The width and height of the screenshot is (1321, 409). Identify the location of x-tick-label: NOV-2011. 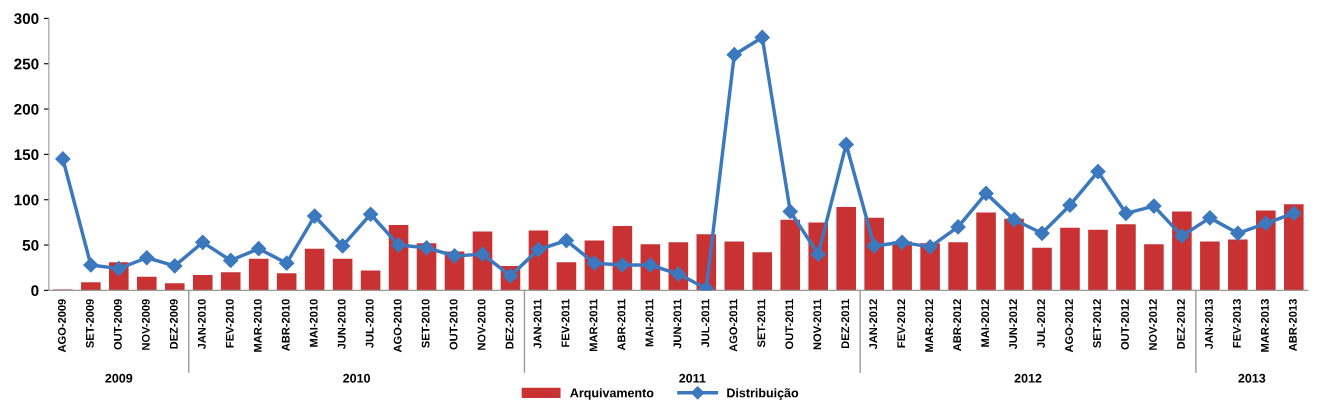
(817, 324).